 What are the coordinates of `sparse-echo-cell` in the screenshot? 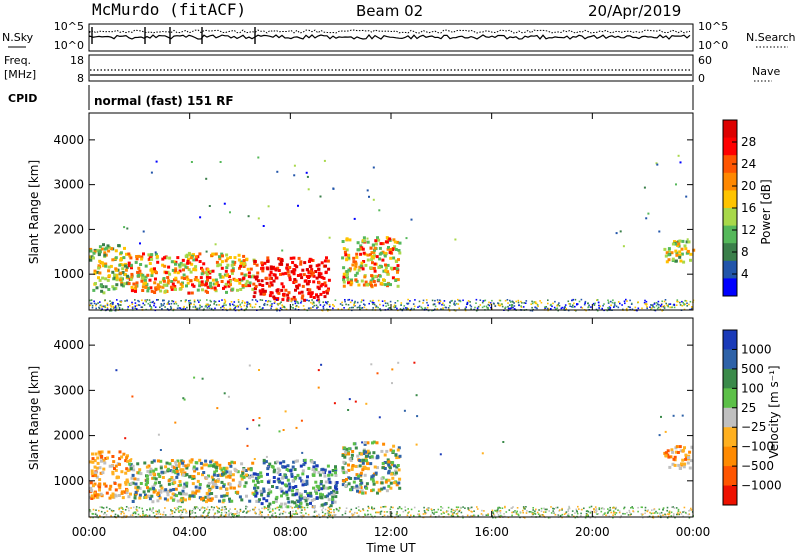 It's located at (406, 238).